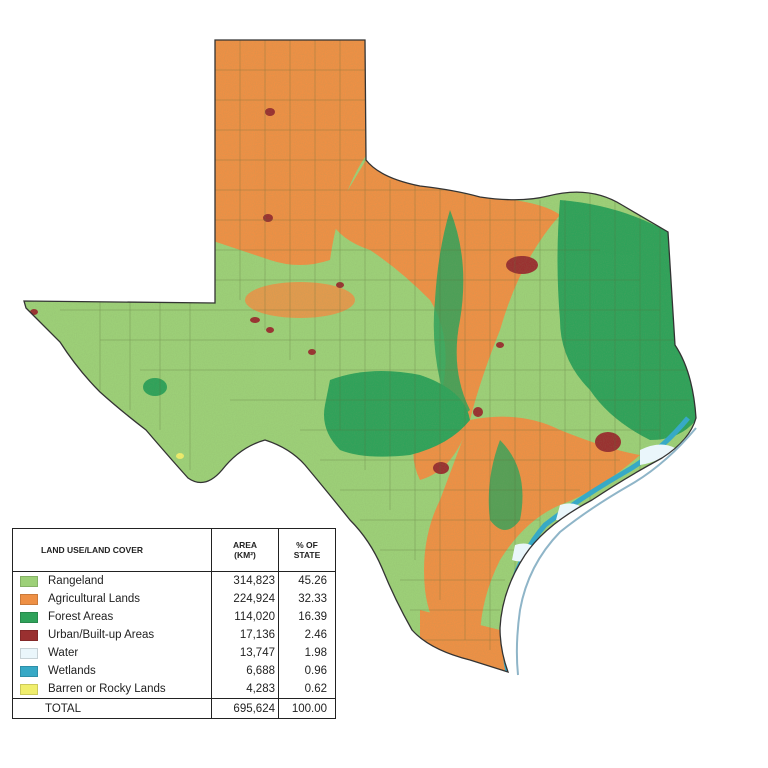 The height and width of the screenshot is (768, 768). What do you see at coordinates (245, 671) in the screenshot?
I see `legend-area: 6,688` at bounding box center [245, 671].